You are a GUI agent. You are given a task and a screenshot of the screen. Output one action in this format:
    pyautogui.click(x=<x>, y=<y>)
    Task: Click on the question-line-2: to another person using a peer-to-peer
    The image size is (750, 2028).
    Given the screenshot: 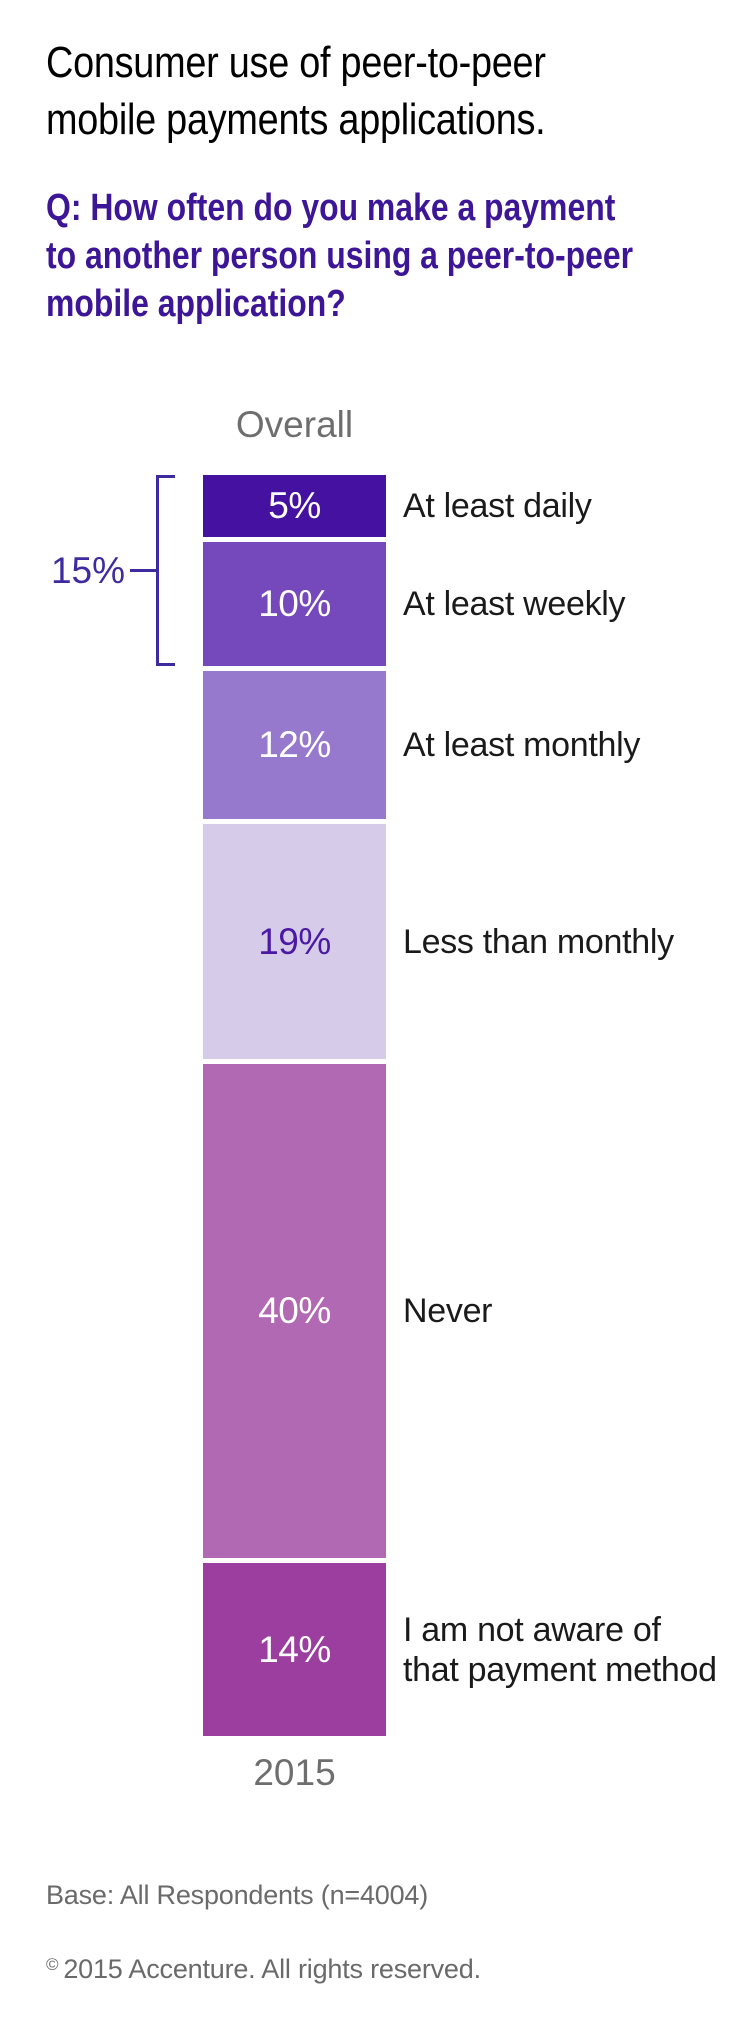 What is the action you would take?
    pyautogui.click(x=340, y=256)
    